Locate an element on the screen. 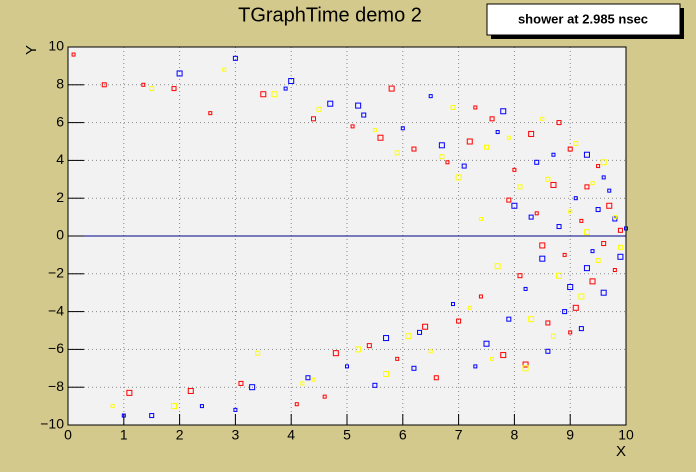 Image resolution: width=696 pixels, height=472 pixels. y-tick-label: −4 is located at coordinates (56, 310).